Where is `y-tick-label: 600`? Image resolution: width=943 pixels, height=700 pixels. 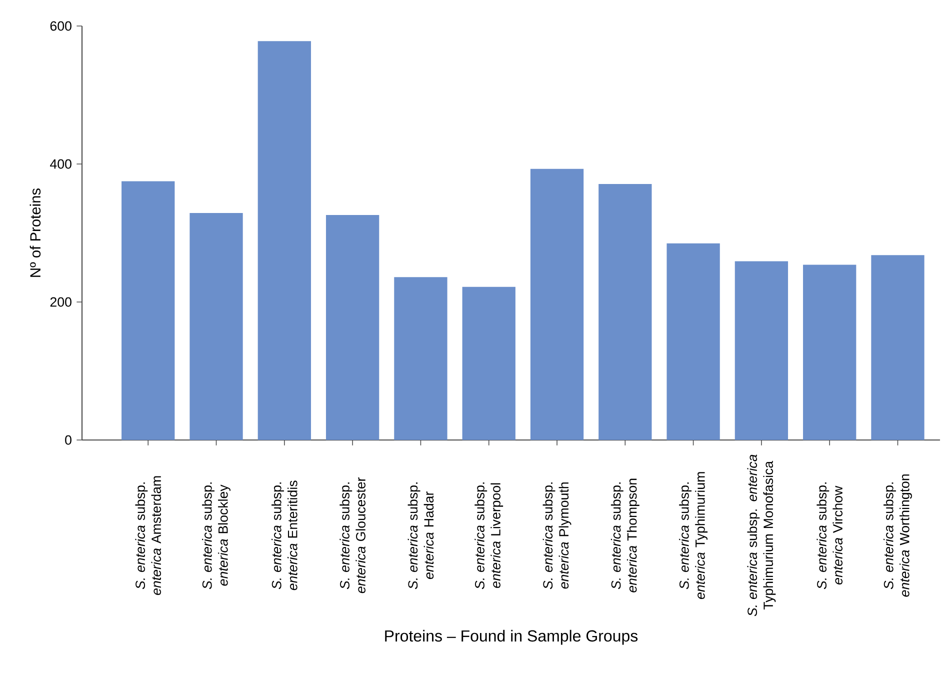 y-tick-label: 600 is located at coordinates (61, 26).